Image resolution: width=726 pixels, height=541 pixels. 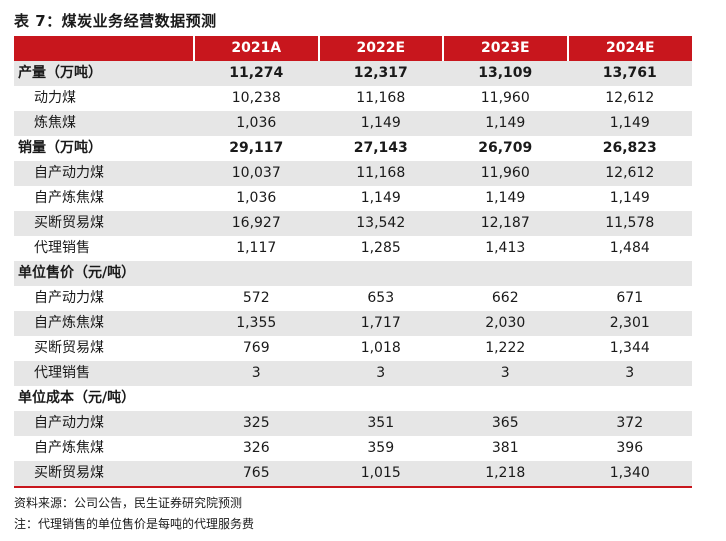 I want to click on value-cell: 325, so click(x=256, y=423).